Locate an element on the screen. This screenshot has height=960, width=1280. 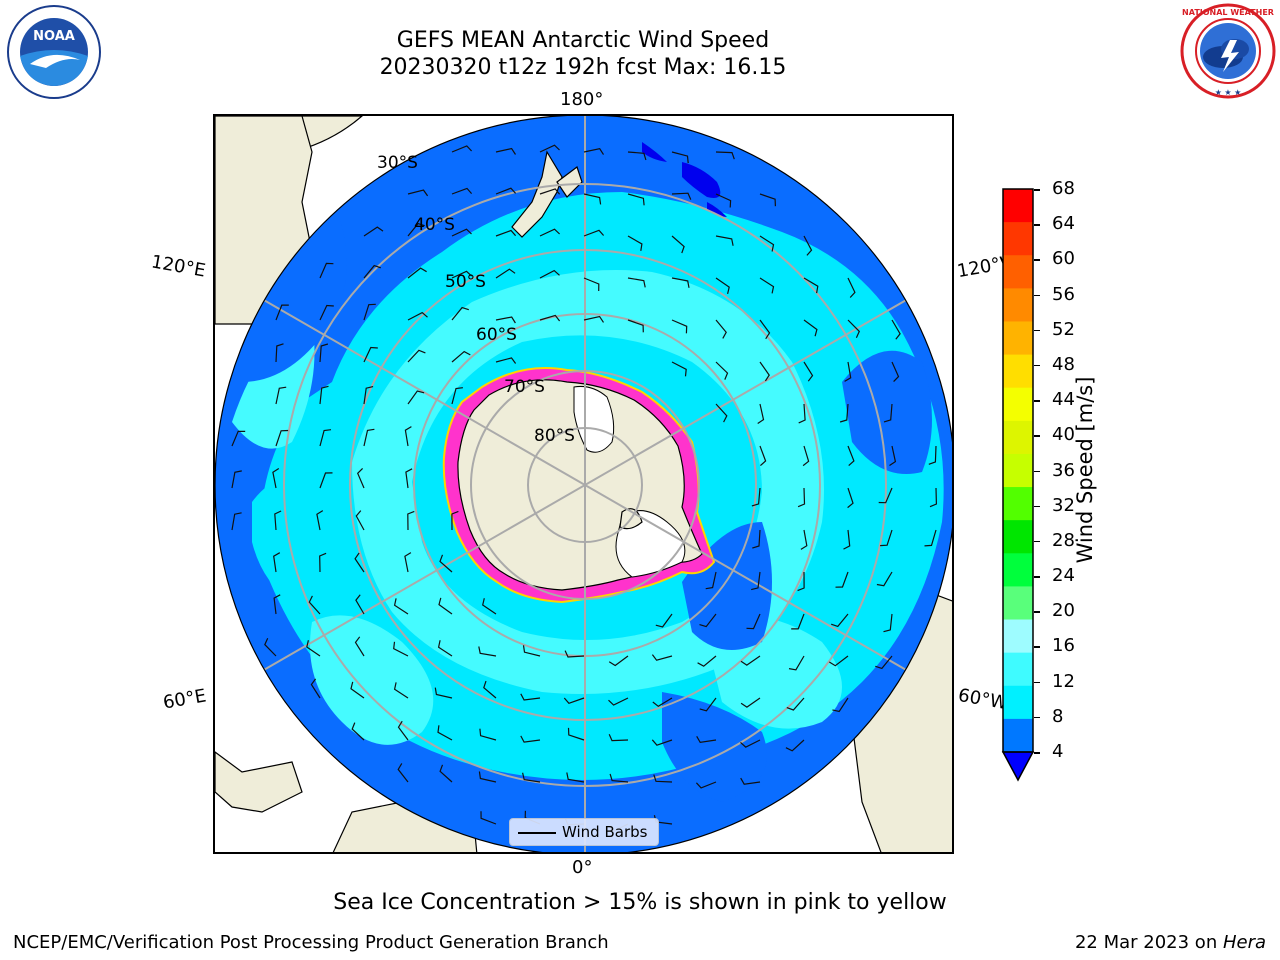
svg-text: NATIONAL WEATHER is located at coordinates (1228, 12).